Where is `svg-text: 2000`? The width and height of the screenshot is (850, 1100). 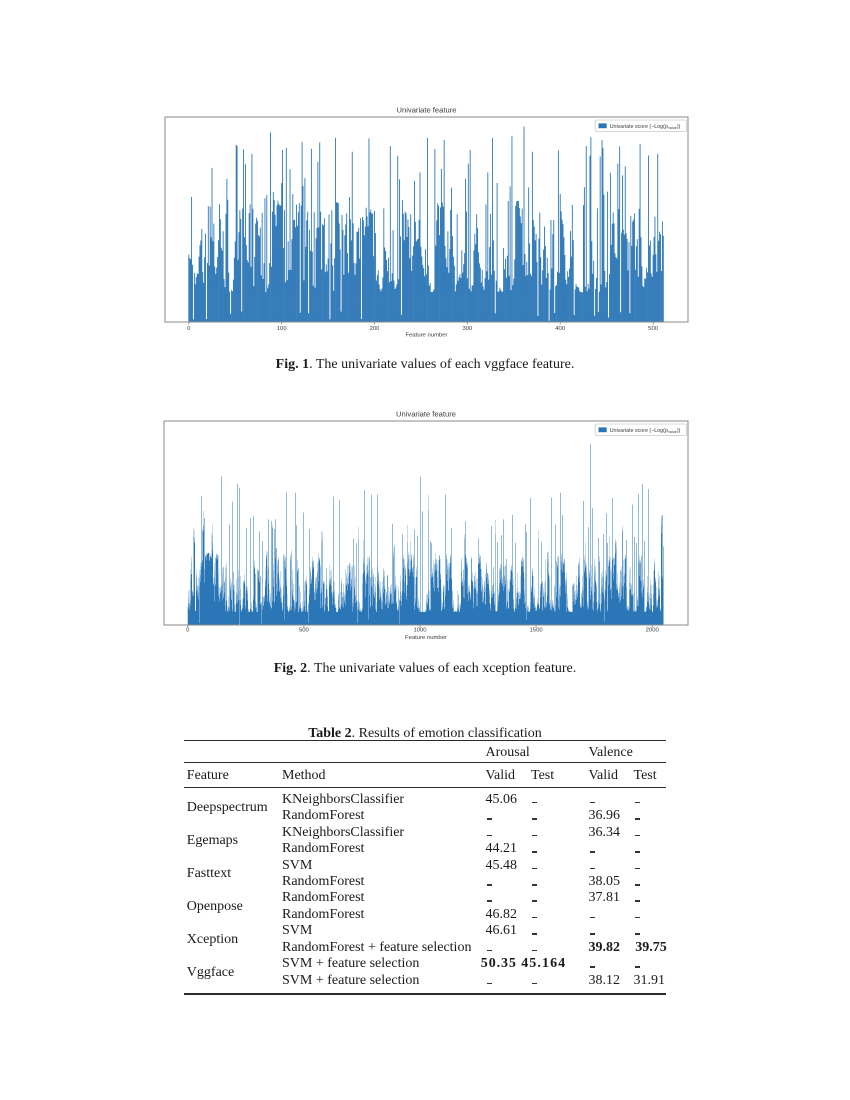 svg-text: 2000 is located at coordinates (653, 631).